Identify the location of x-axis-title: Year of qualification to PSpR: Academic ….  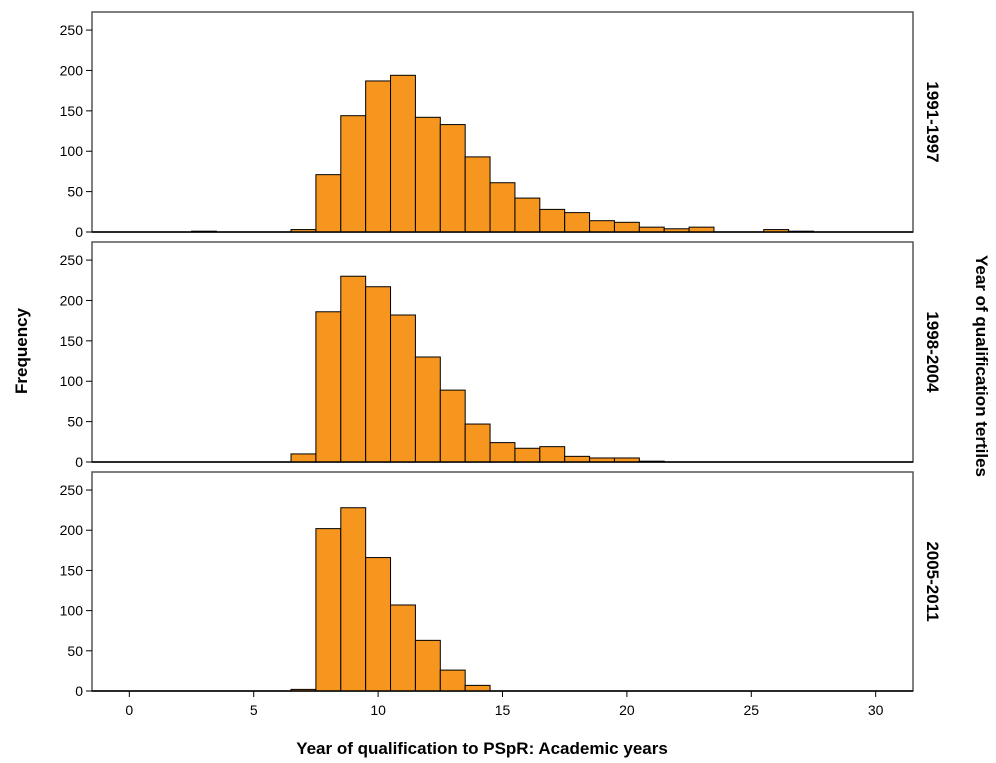
(482, 748).